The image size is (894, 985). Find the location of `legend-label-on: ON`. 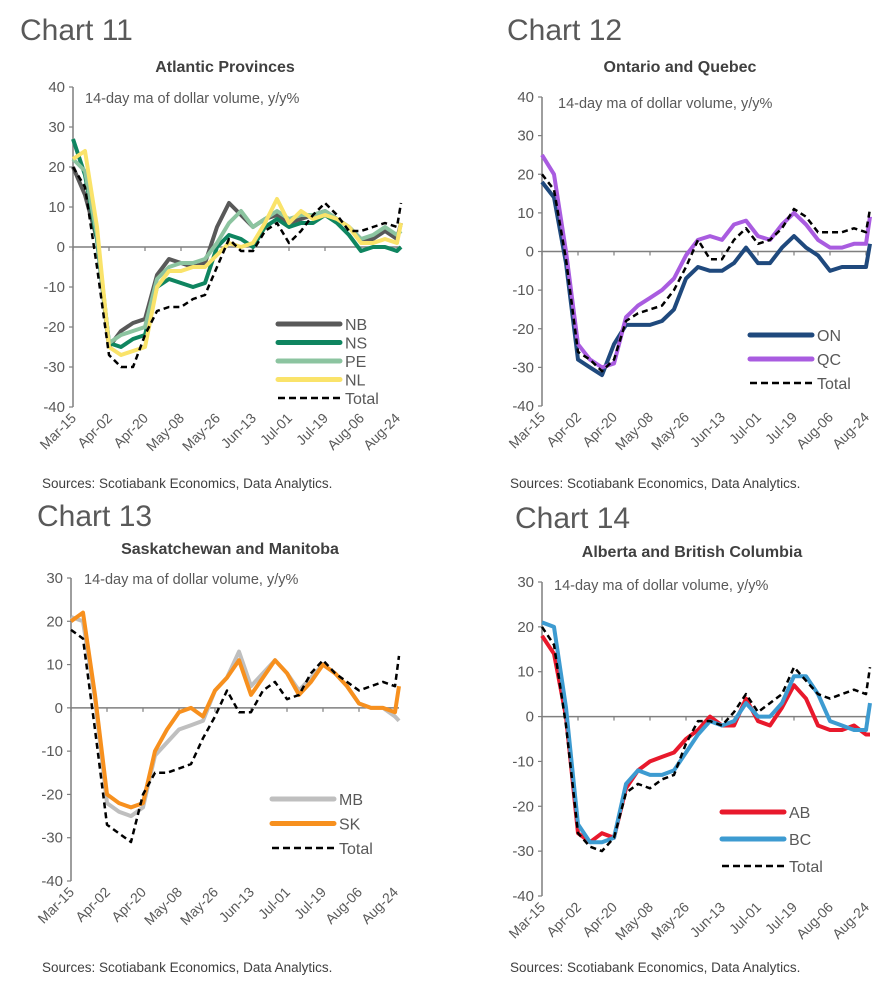

legend-label-on: ON is located at coordinates (829, 336).